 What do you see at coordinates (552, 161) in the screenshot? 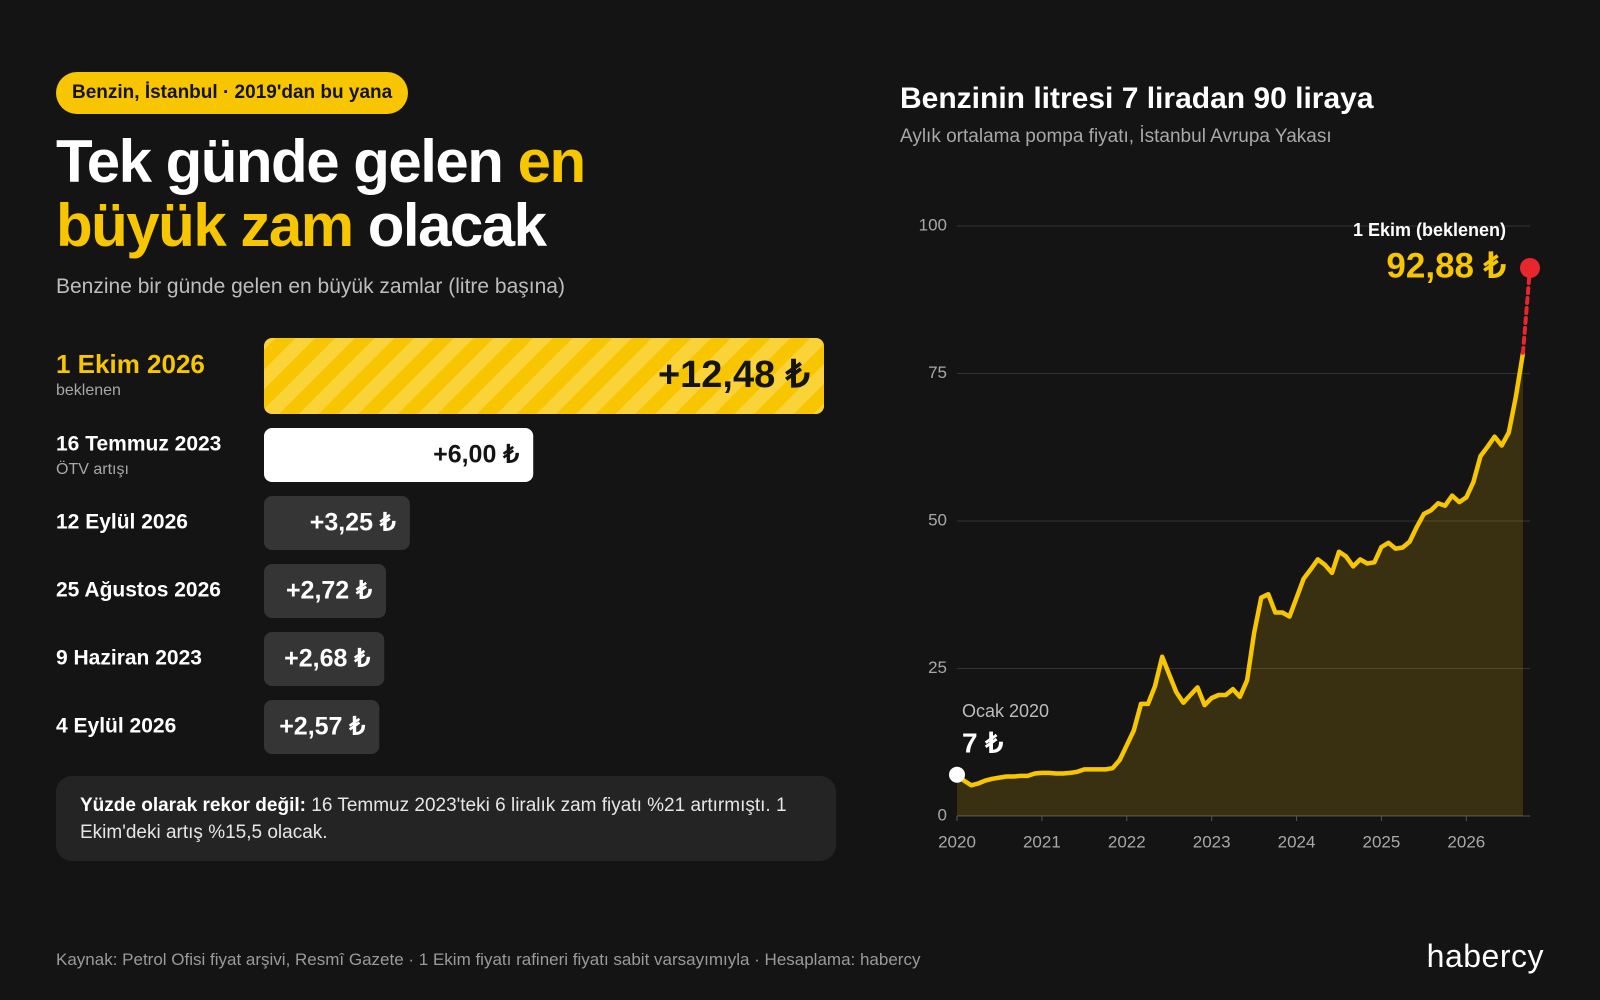
I see `headline-part: en` at bounding box center [552, 161].